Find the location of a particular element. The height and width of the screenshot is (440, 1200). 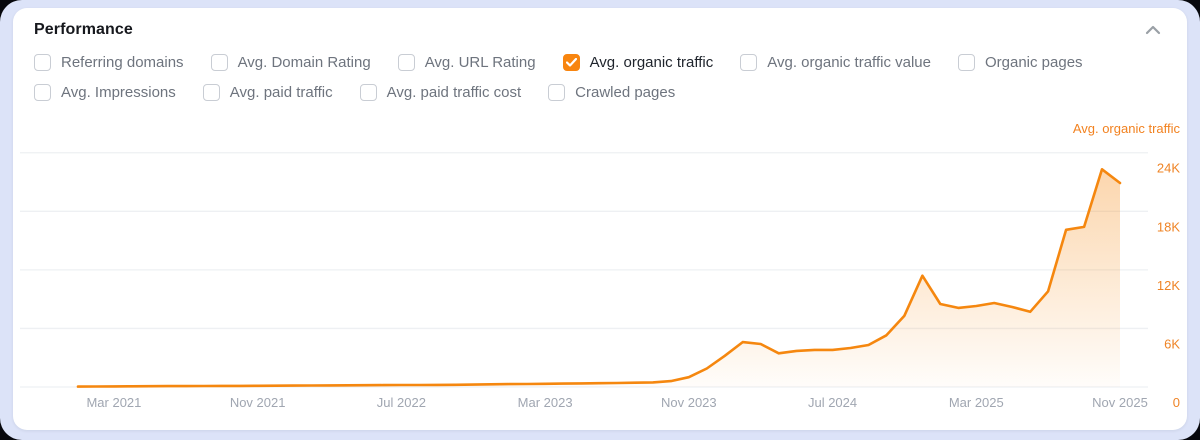

metric-label: Organic pages is located at coordinates (1033, 62).